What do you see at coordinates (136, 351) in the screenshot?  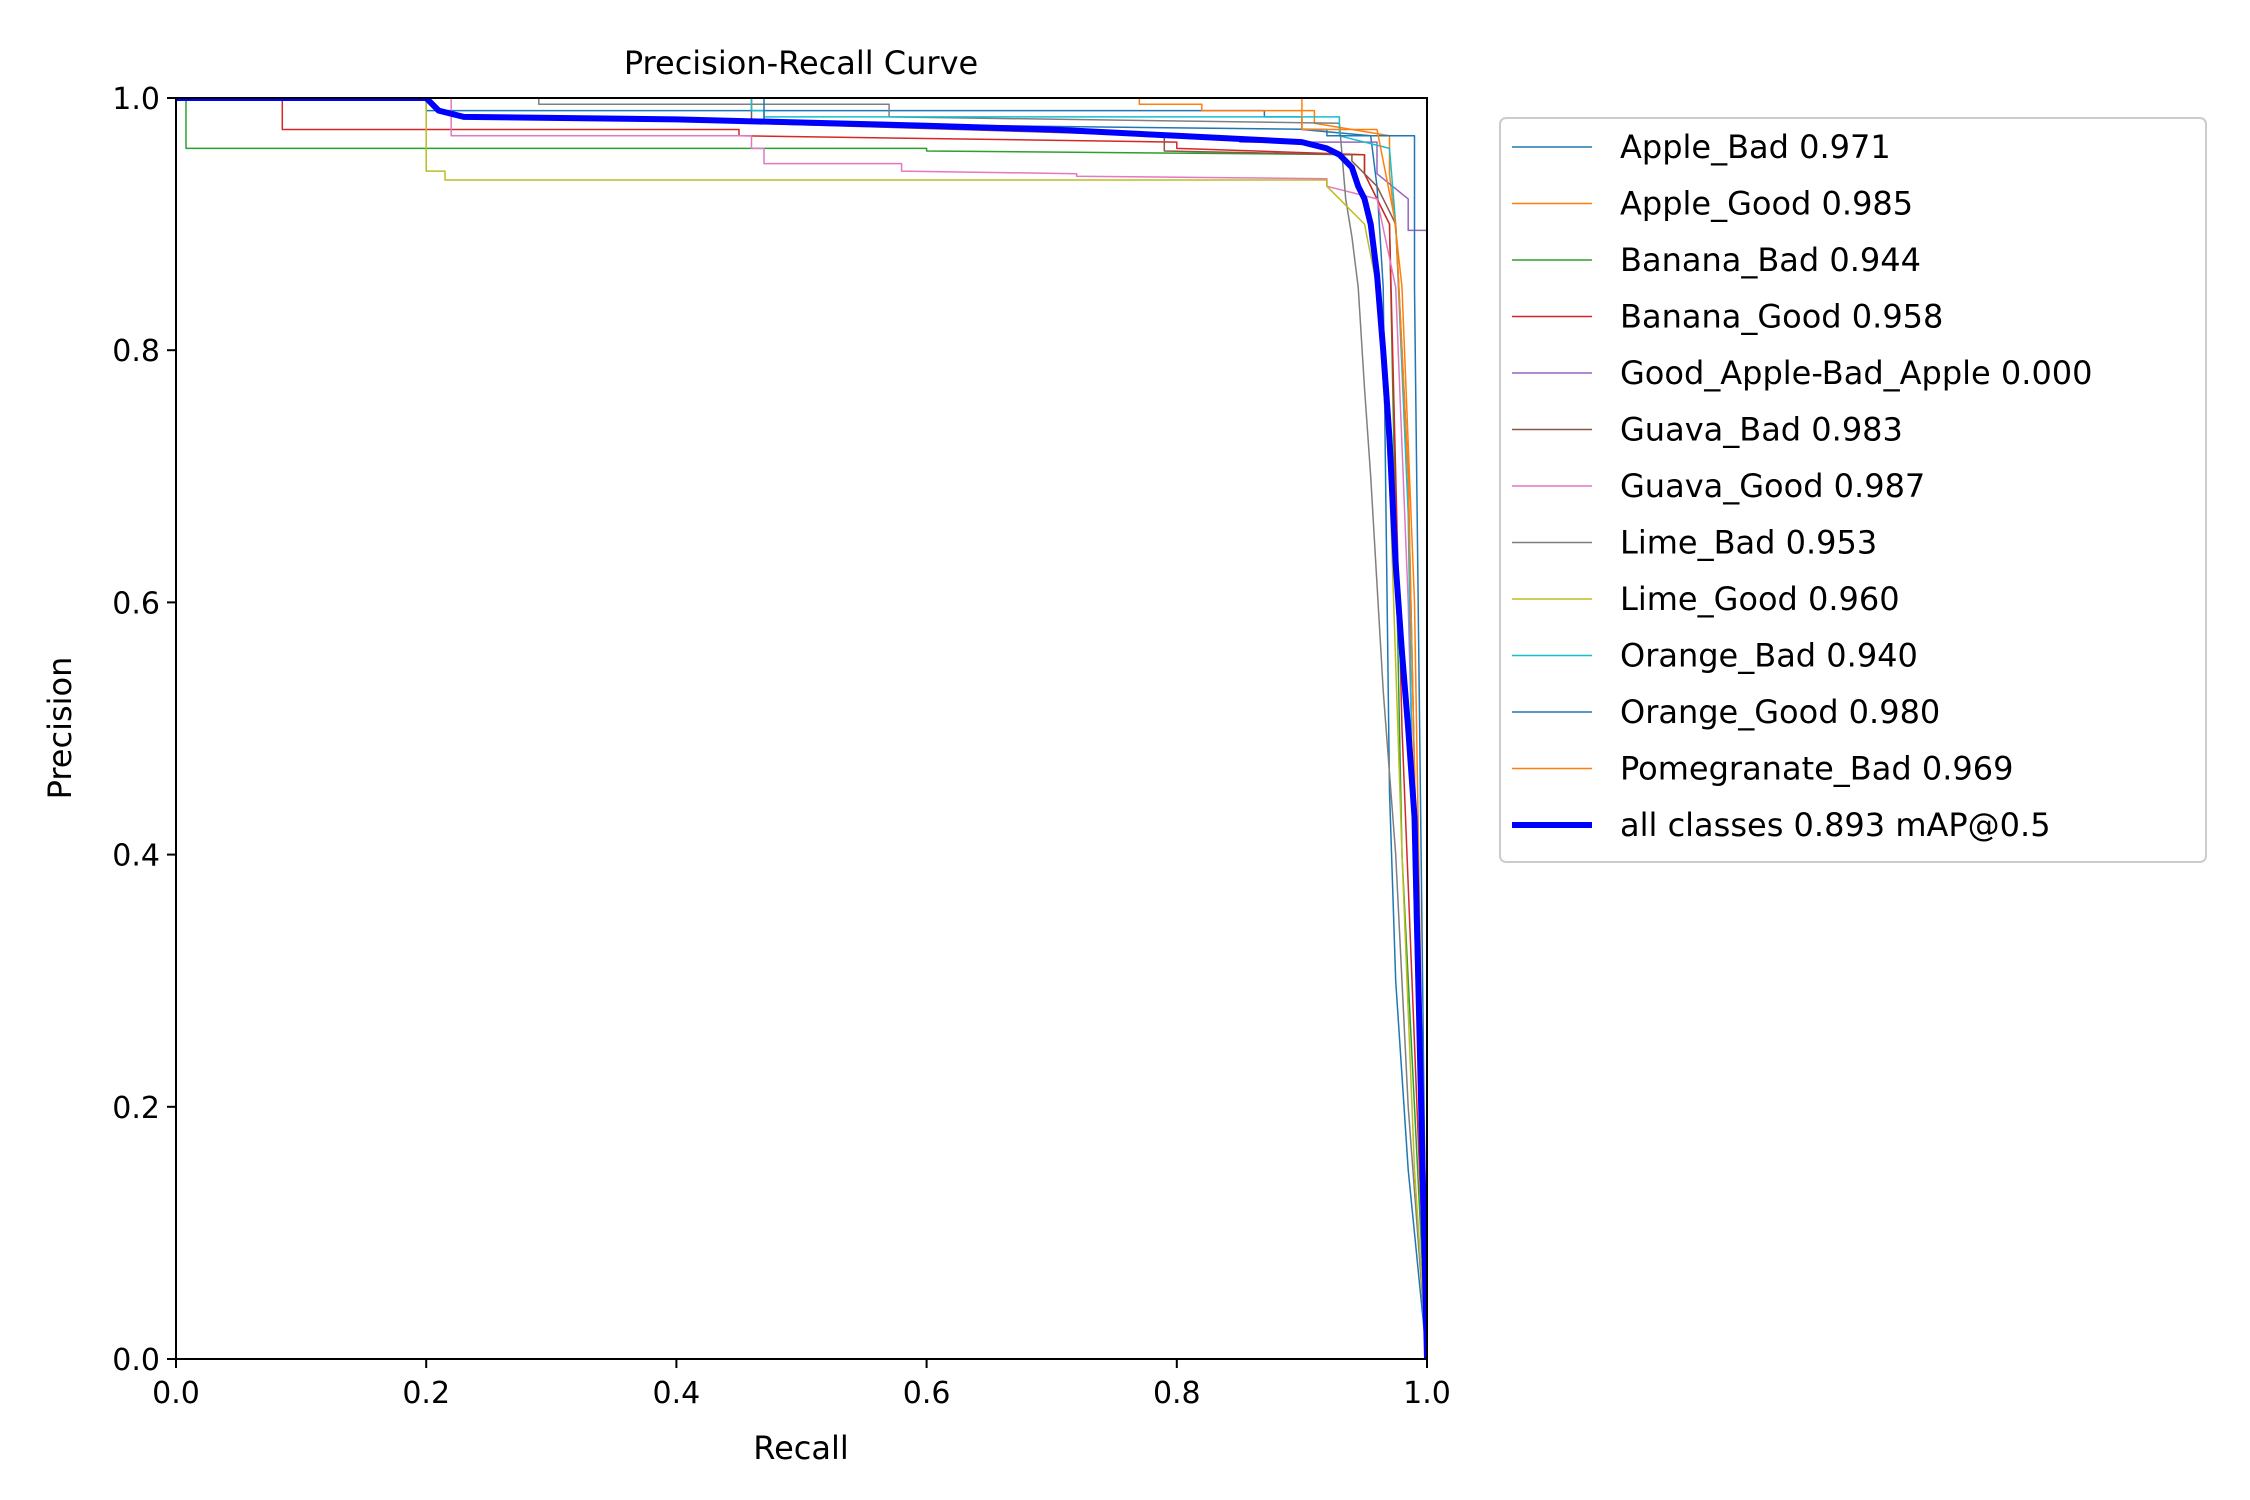 I see `y-tick-label: 0.8` at bounding box center [136, 351].